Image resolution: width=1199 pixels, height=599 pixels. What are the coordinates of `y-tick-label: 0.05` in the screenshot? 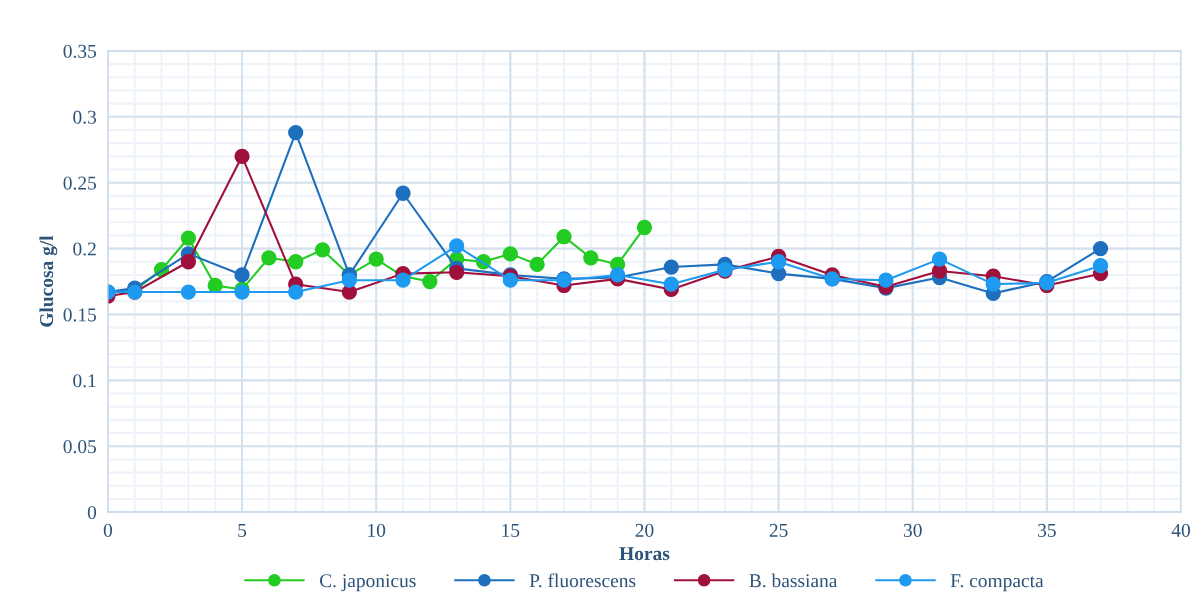 It's located at (80, 447).